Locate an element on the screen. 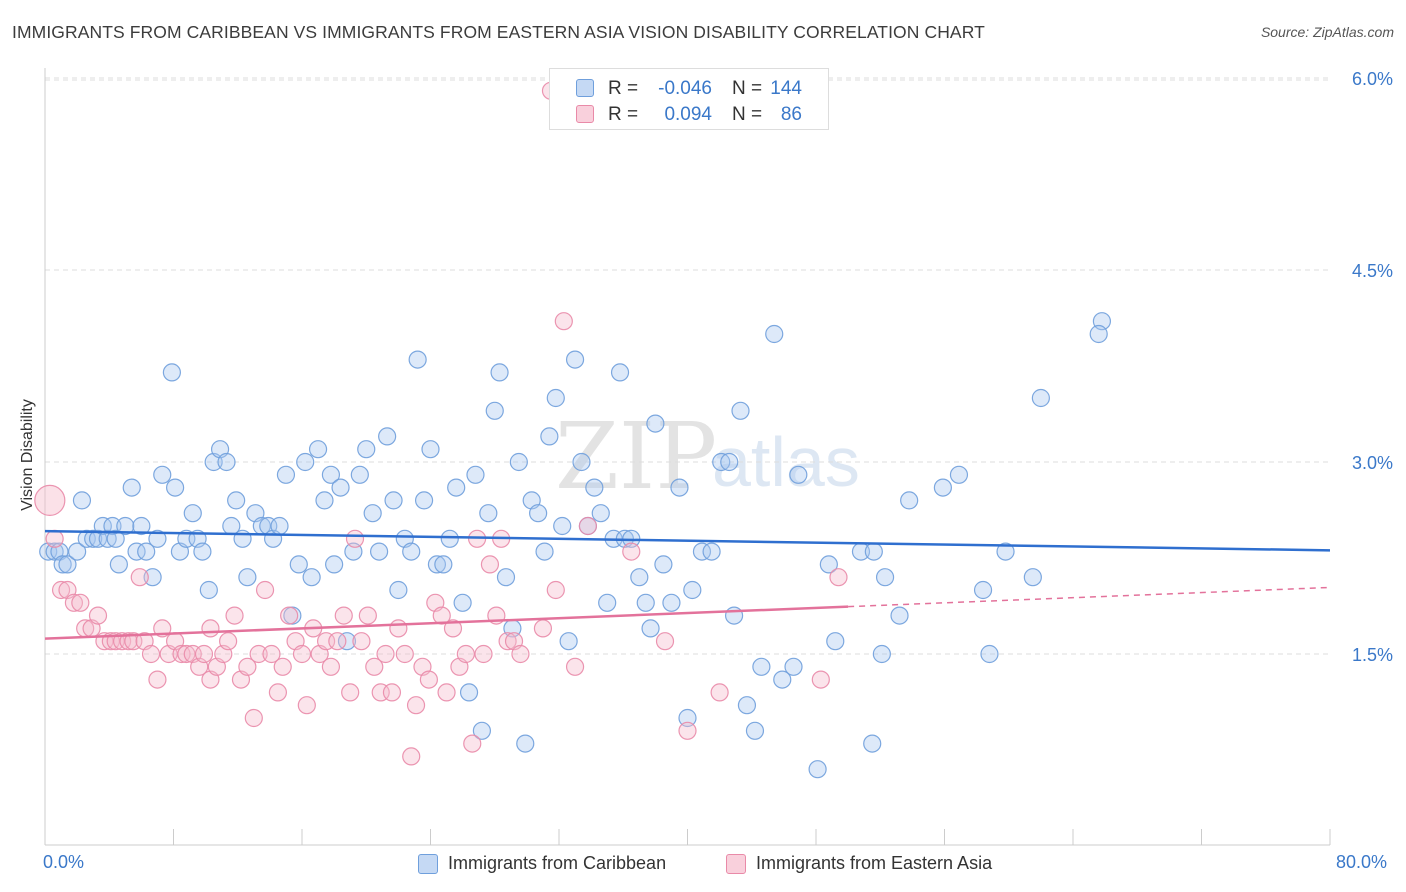  eastern-asia-trend-line is located at coordinates (446, 622).